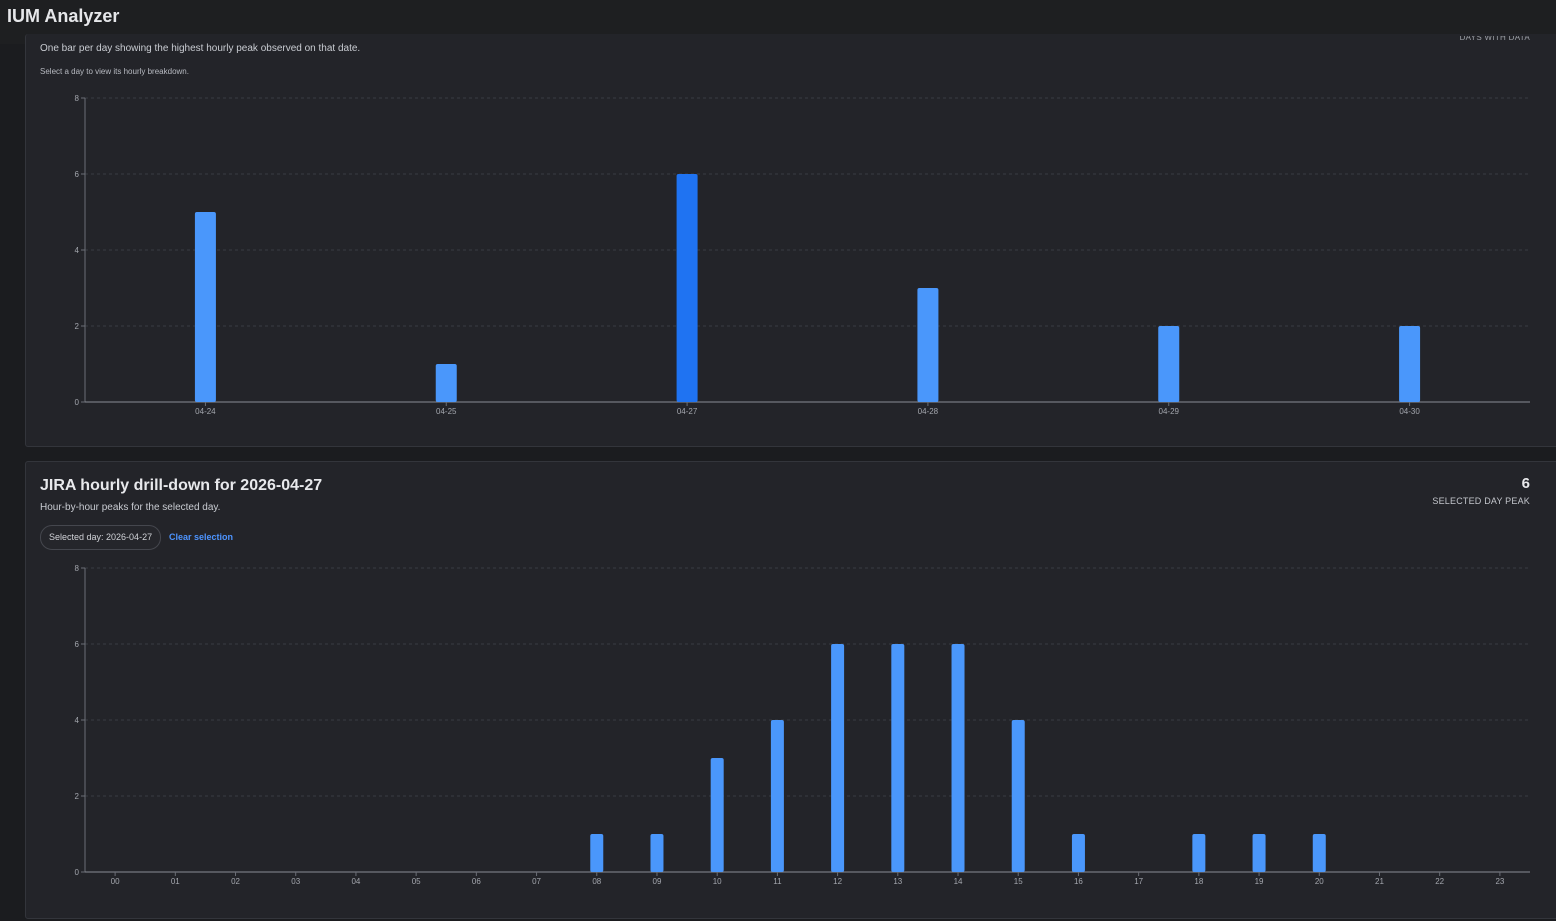  I want to click on left-rail, so click(12, 482).